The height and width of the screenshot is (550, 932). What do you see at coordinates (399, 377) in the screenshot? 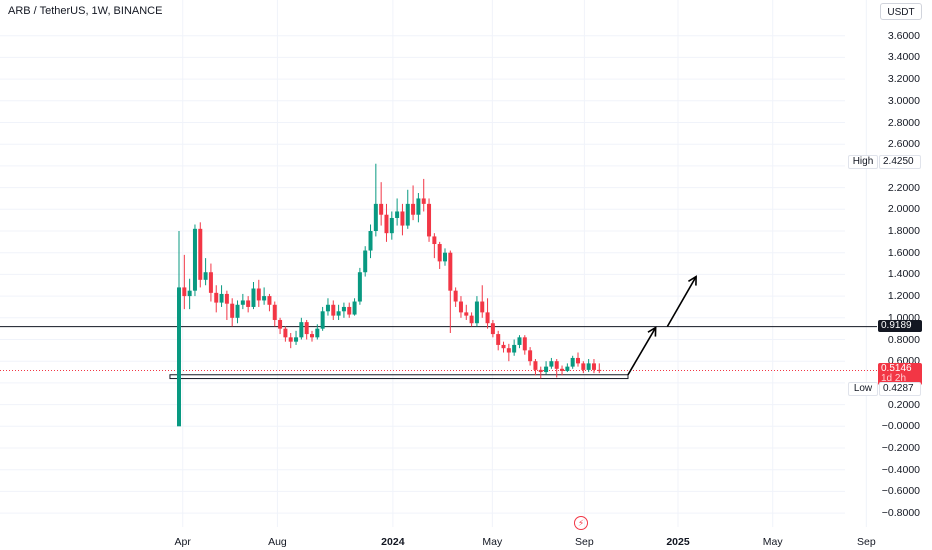
I see `support-zone-box` at bounding box center [399, 377].